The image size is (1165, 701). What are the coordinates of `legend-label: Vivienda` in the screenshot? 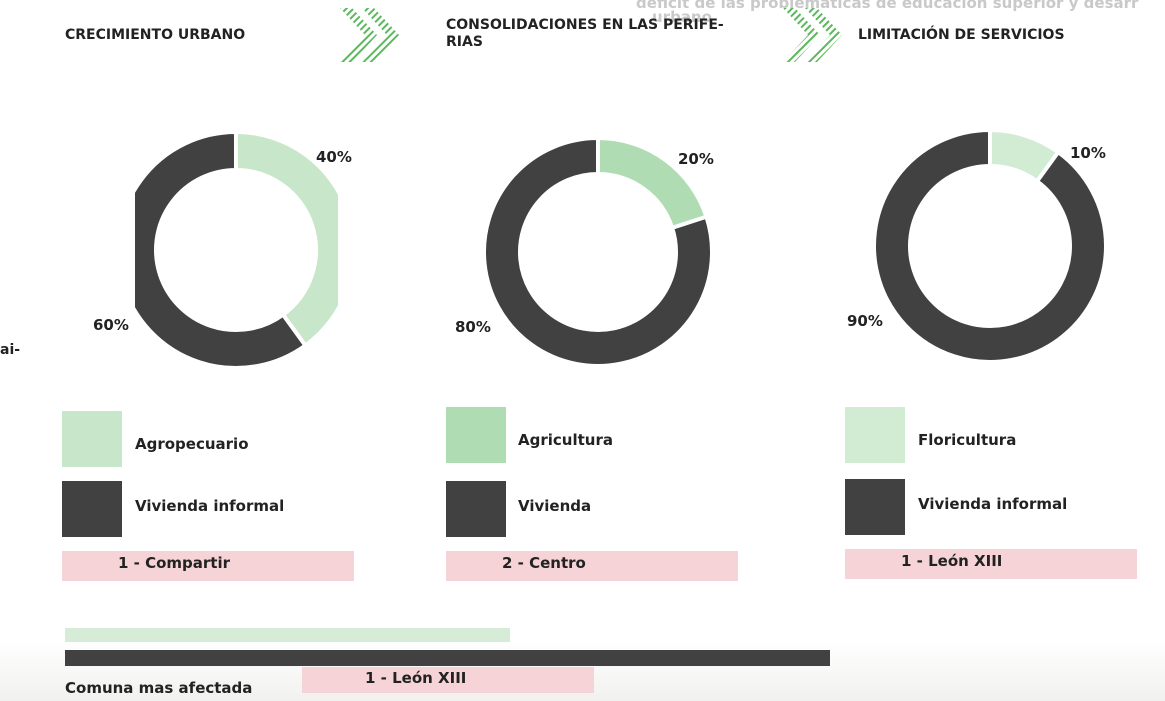 It's located at (555, 506).